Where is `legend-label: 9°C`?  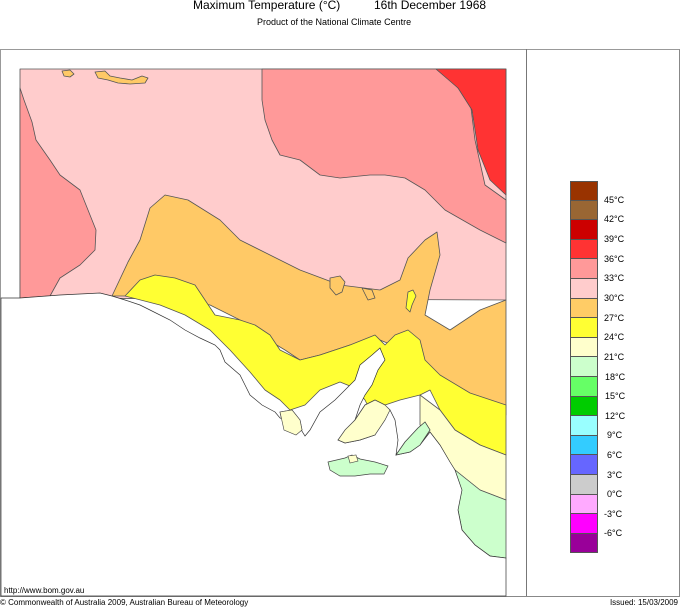 legend-label: 9°C is located at coordinates (615, 435).